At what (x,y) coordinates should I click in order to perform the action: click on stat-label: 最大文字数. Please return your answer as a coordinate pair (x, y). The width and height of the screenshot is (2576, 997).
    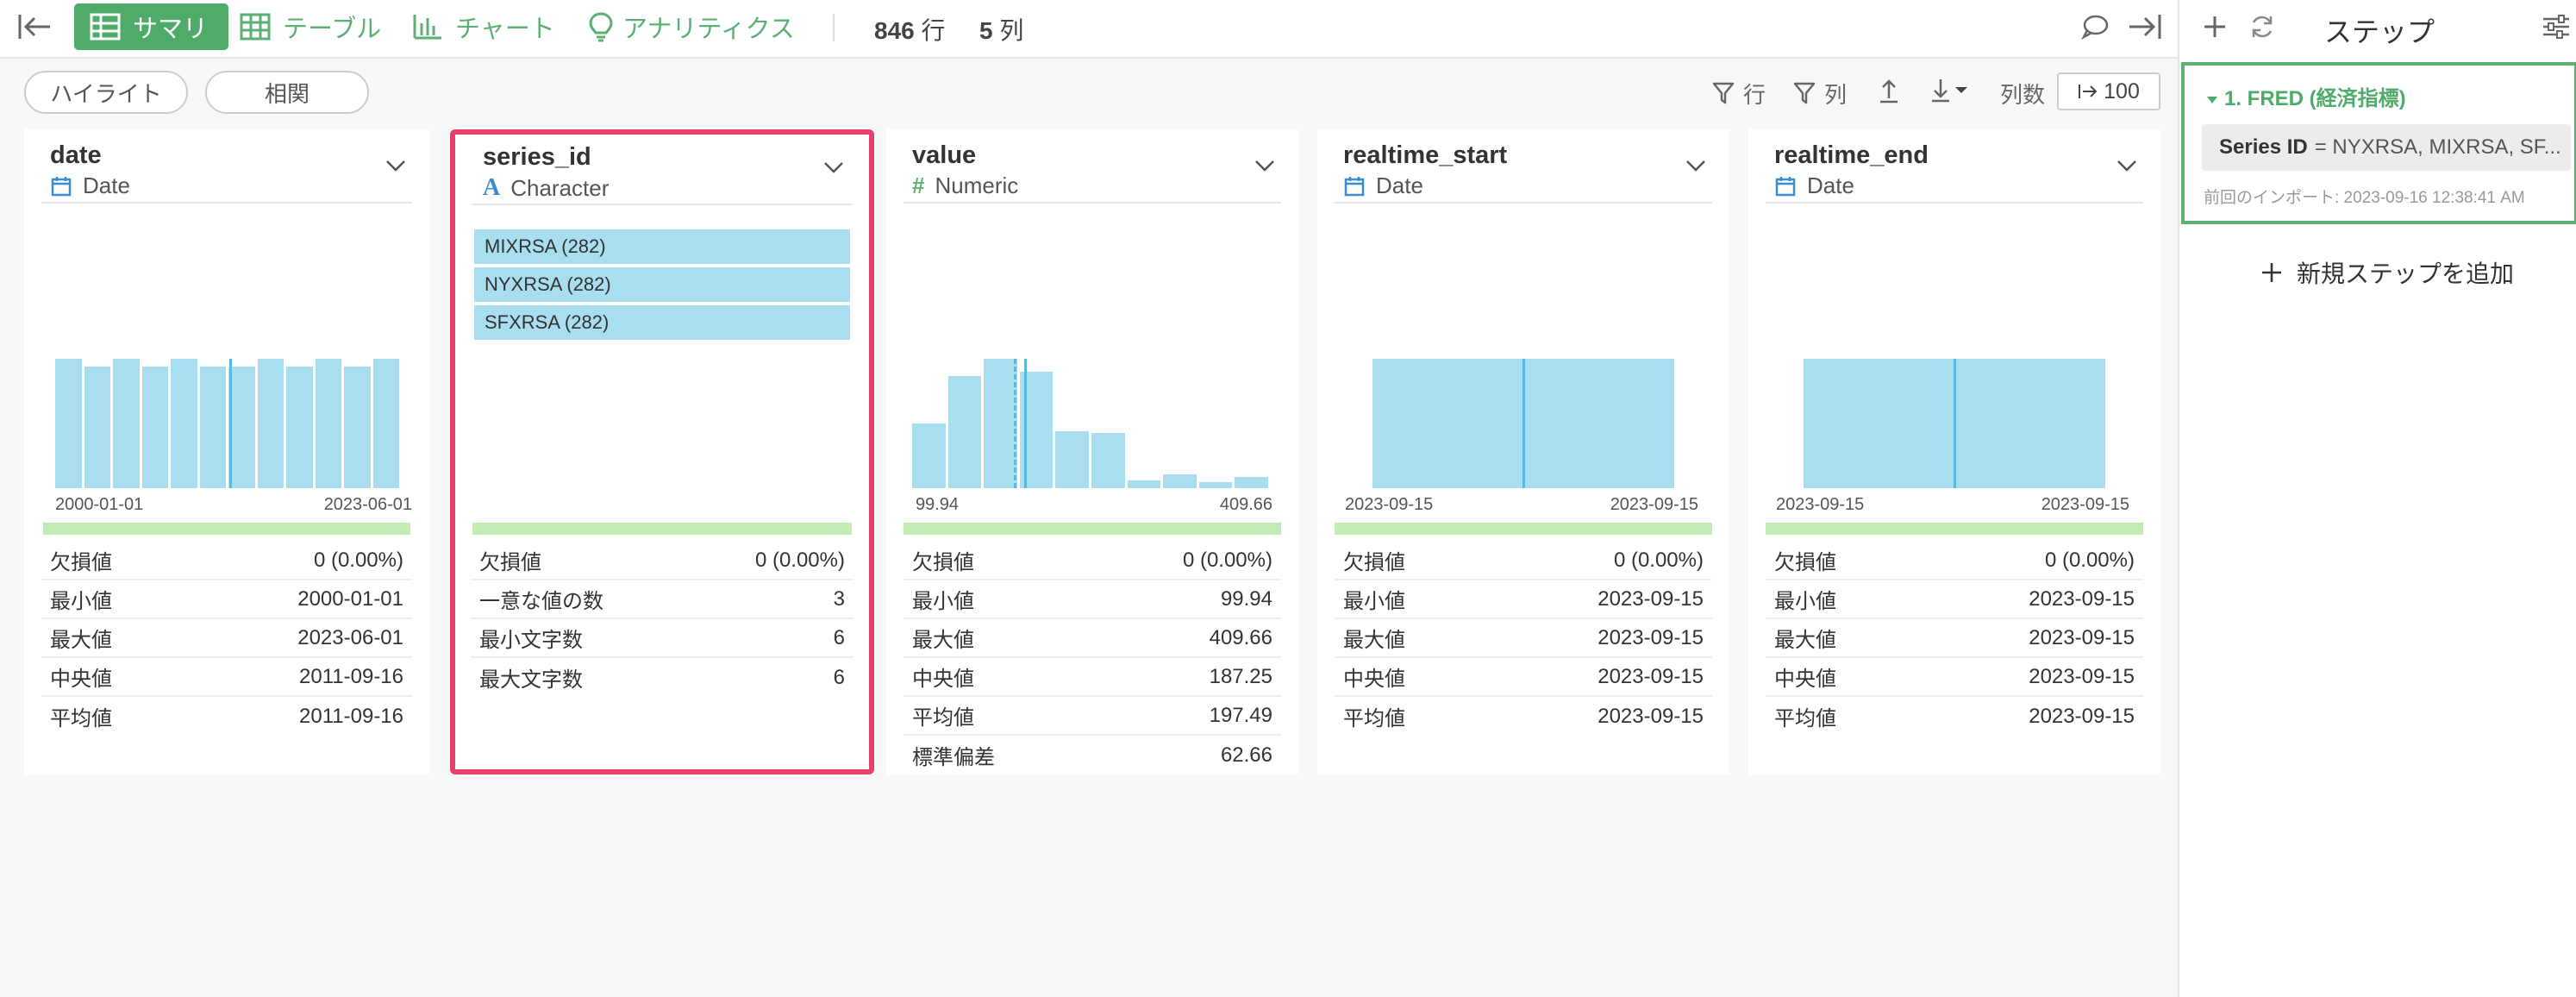
    Looking at the image, I should click on (531, 680).